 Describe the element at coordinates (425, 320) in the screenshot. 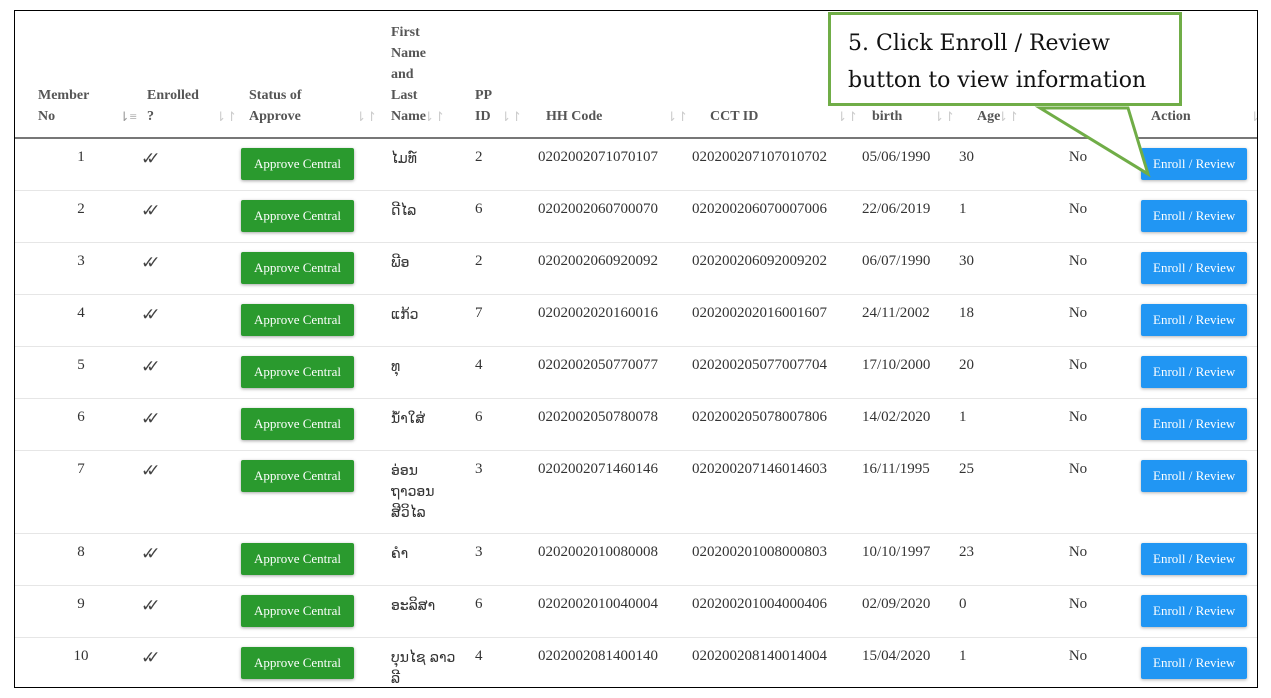

I see `member-name: ແກ້ວ` at that location.